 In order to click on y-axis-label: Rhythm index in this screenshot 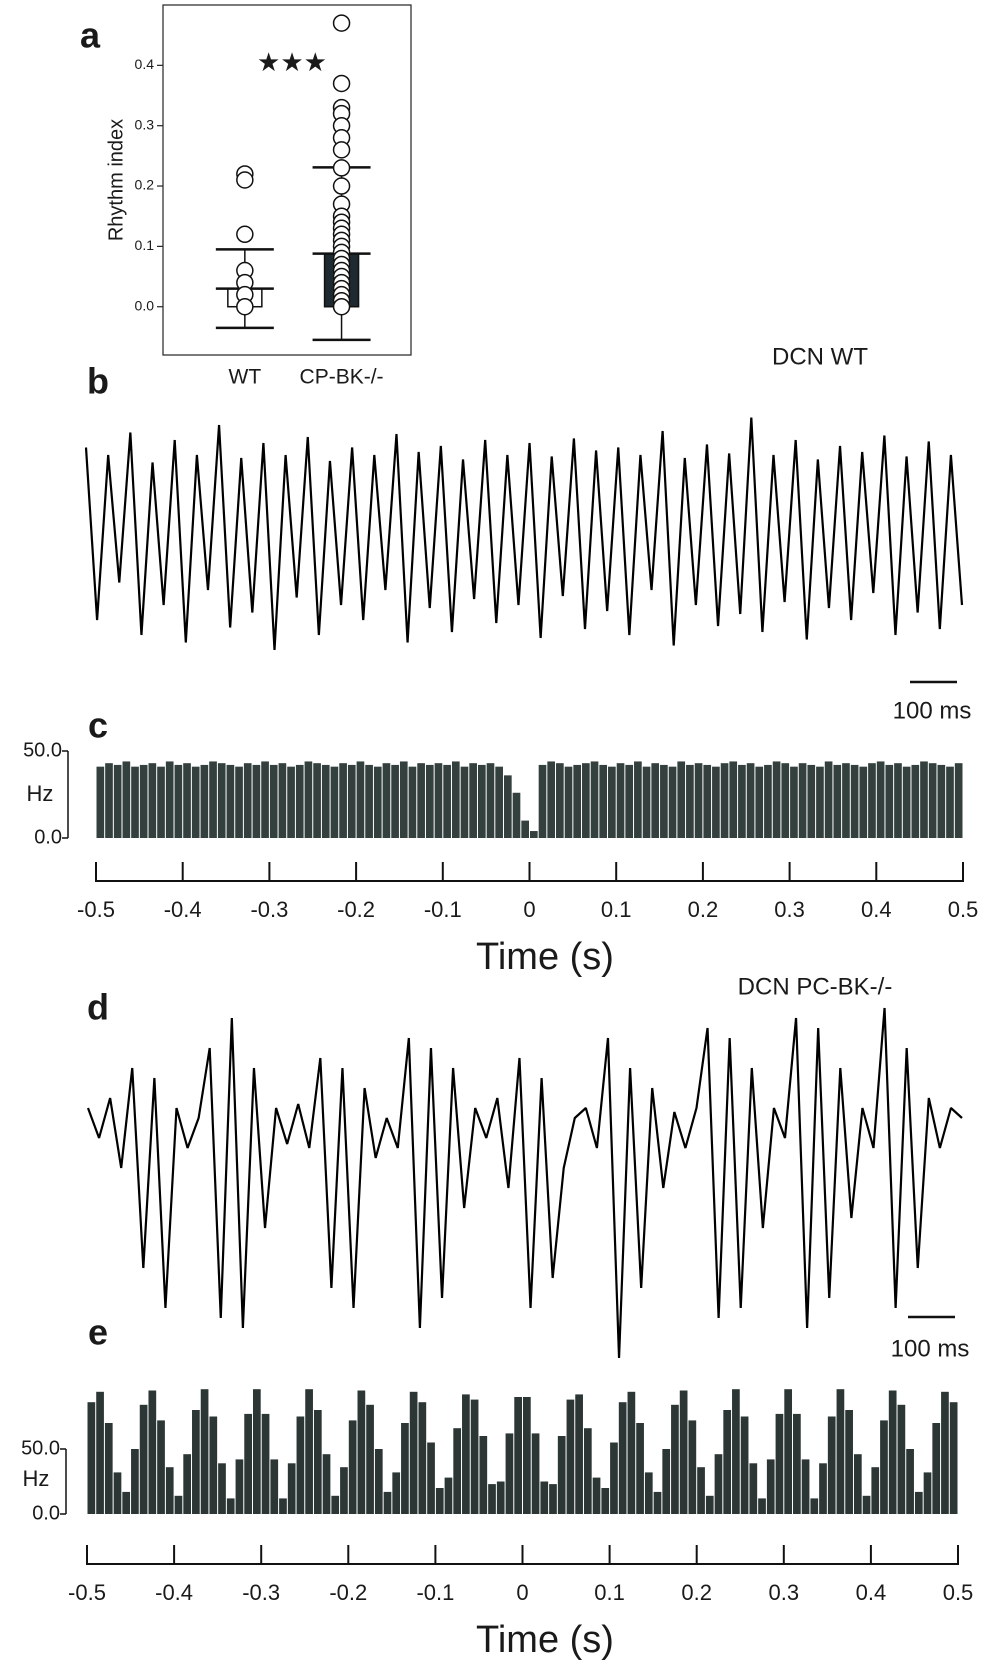, I will do `click(116, 180)`.